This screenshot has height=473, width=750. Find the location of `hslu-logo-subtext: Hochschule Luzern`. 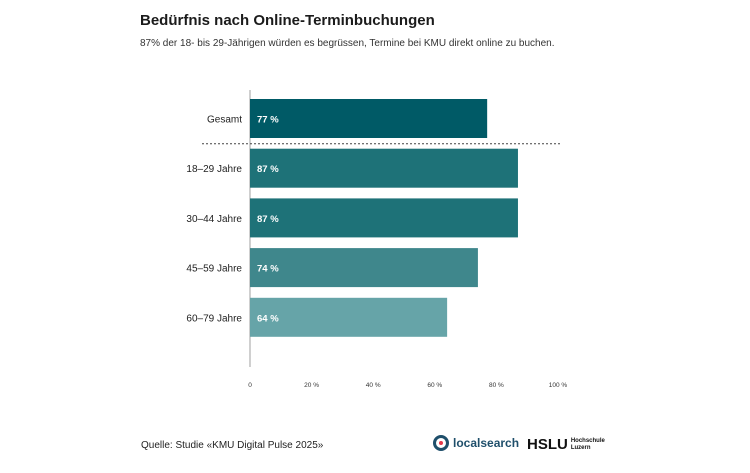

hslu-logo-subtext: Hochschule Luzern is located at coordinates (588, 444).